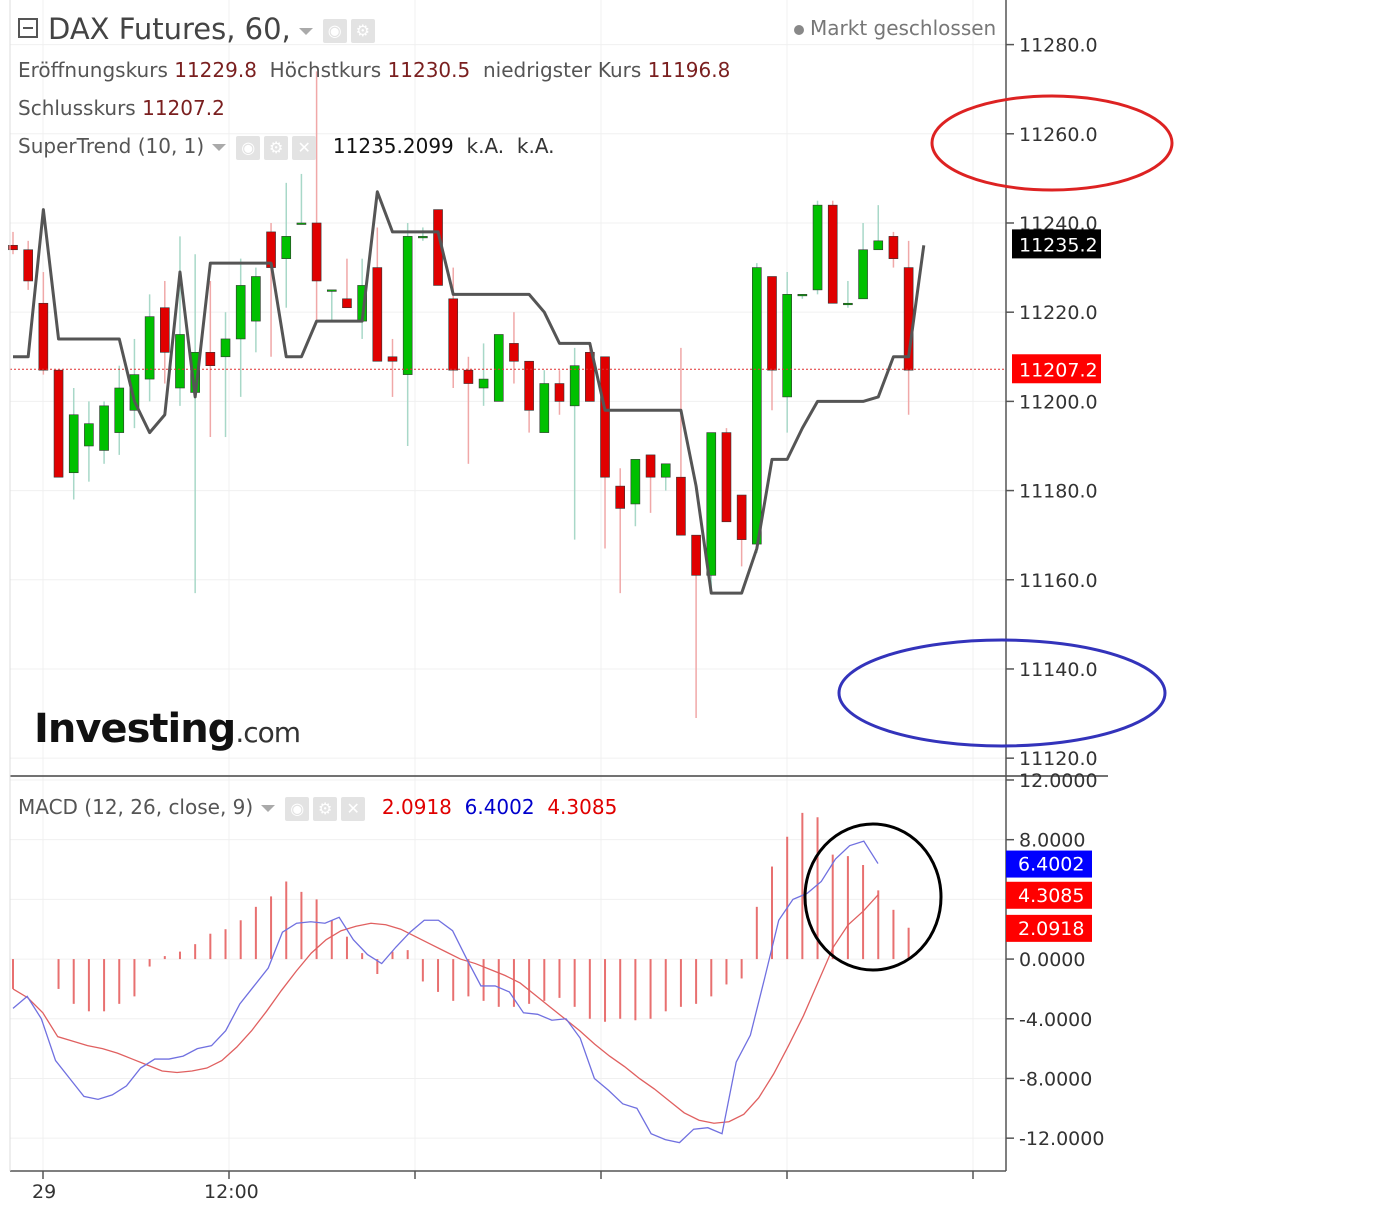 The image size is (1389, 1205). Describe the element at coordinates (183, 108) in the screenshot. I see `close-value: 11207.2` at that location.